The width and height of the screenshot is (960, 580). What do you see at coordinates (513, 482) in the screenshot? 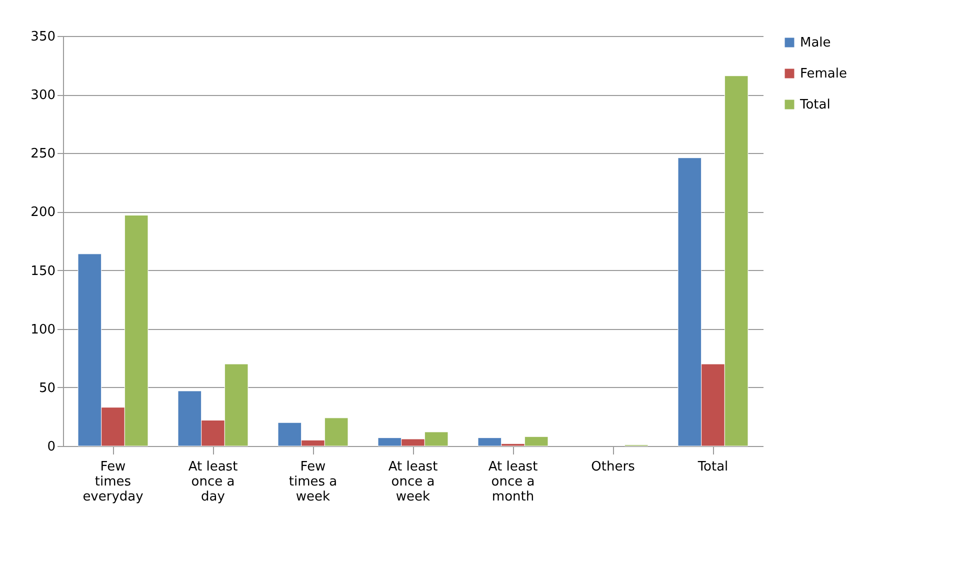
I see `x-tick-label: At least once a month` at bounding box center [513, 482].